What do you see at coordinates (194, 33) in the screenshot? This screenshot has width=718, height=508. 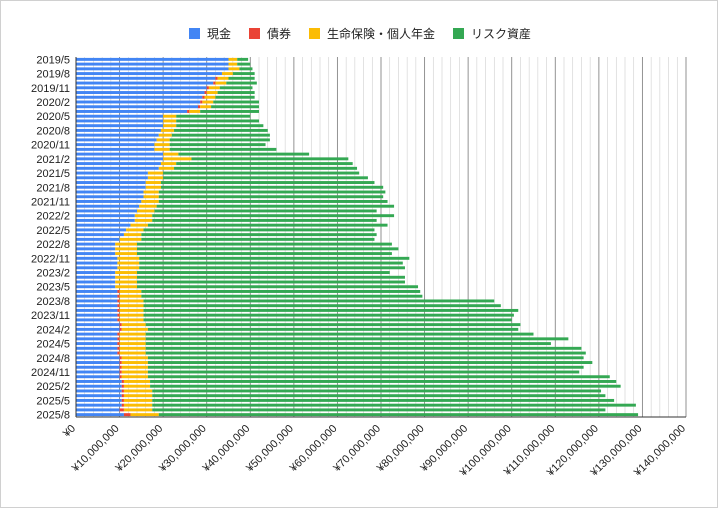 I see `legend-swatch-cash` at bounding box center [194, 33].